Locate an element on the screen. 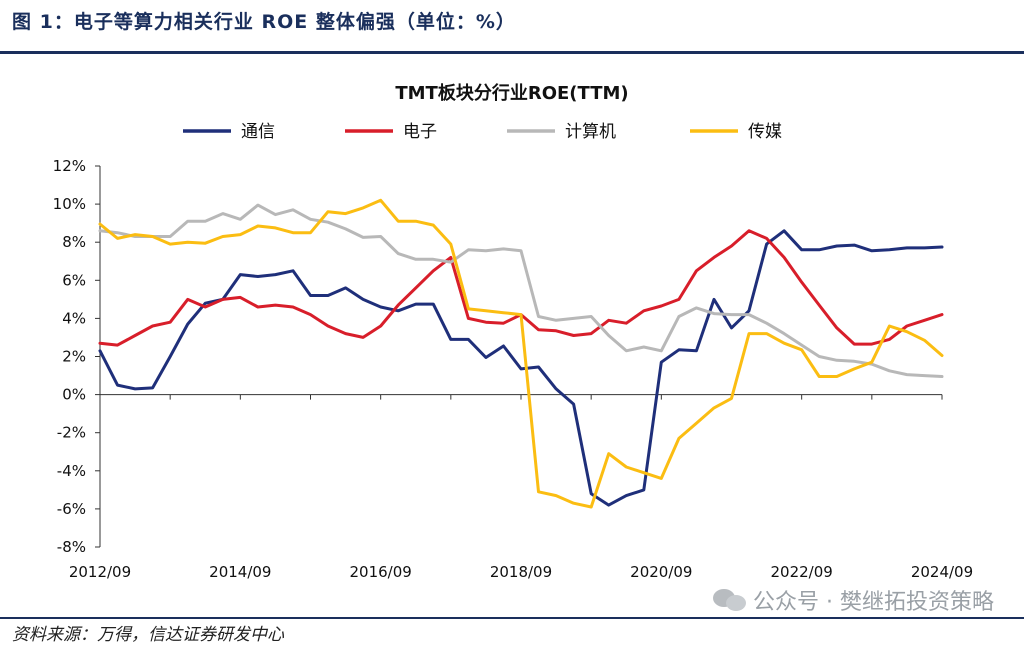  source-divider is located at coordinates (512, 618).